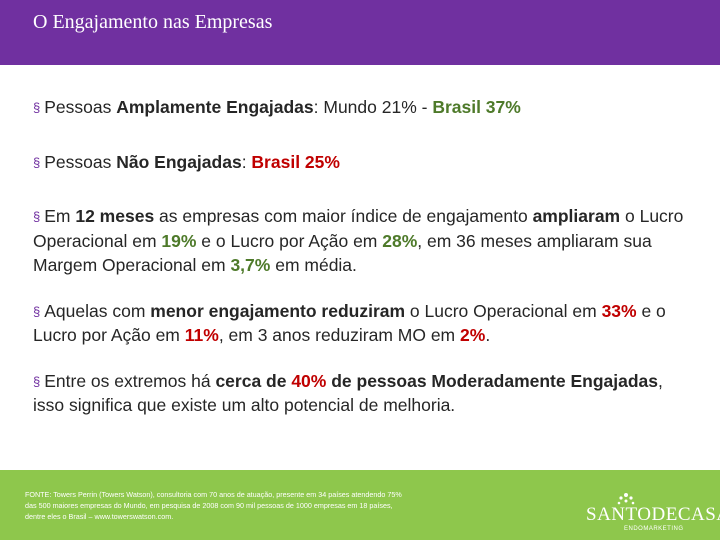  Describe the element at coordinates (153, 22) in the screenshot. I see `page-title: O Engajamento nas Empresas` at that location.